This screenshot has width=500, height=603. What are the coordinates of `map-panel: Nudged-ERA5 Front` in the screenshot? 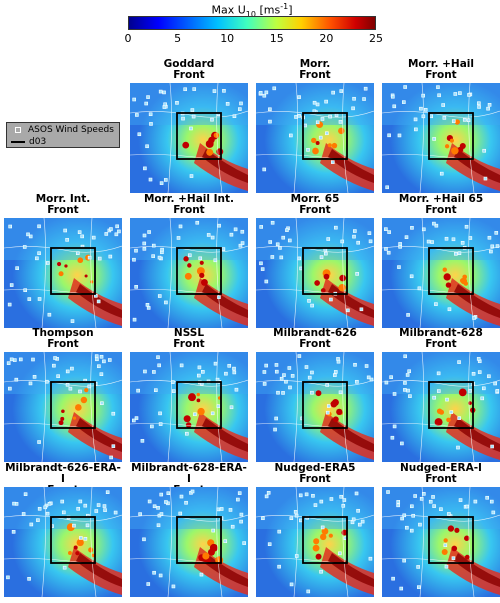 It's located at (315, 530).